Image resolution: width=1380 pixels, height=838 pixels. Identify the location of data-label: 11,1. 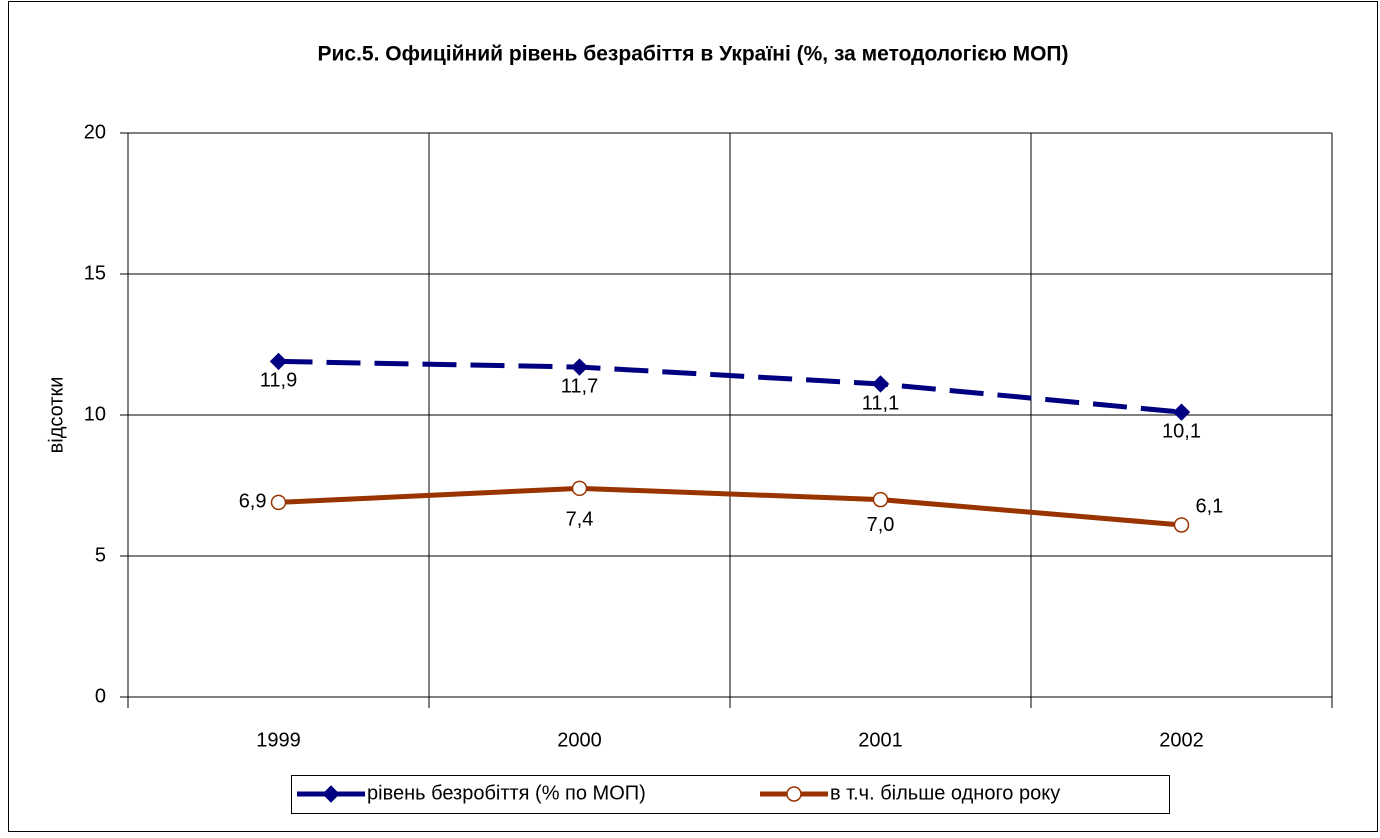
(880, 403).